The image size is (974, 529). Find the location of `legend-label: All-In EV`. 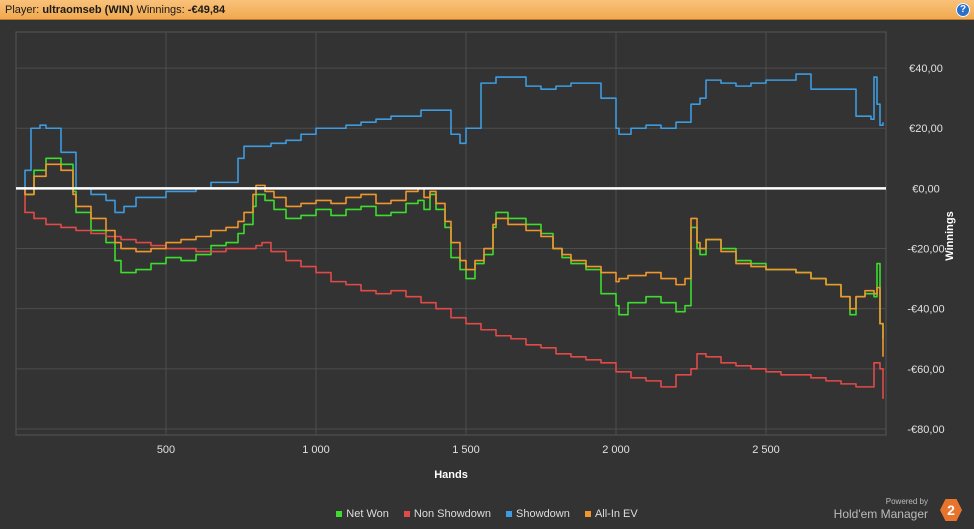

legend-label: All-In EV is located at coordinates (616, 514).